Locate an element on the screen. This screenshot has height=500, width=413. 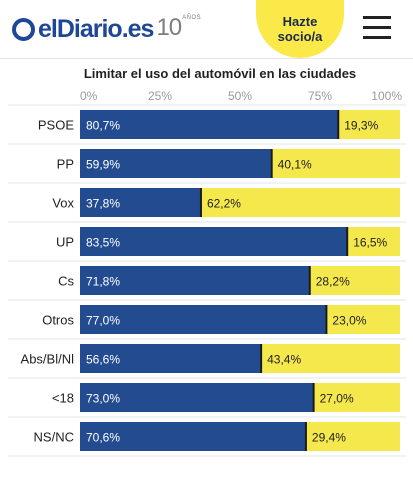
data-label-a: 73,0% is located at coordinates (103, 399).